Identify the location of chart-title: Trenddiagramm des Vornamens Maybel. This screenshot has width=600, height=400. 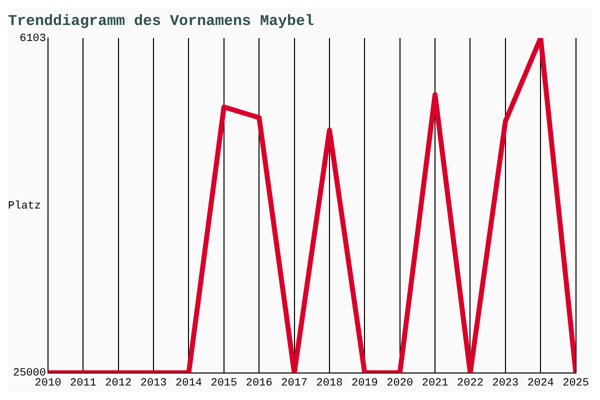
(161, 21).